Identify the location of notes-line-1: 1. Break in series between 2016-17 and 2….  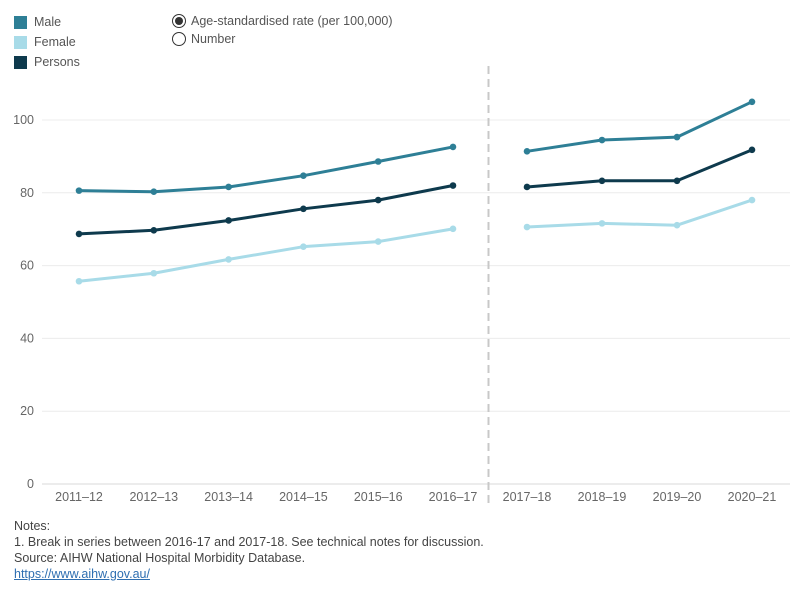
(249, 542).